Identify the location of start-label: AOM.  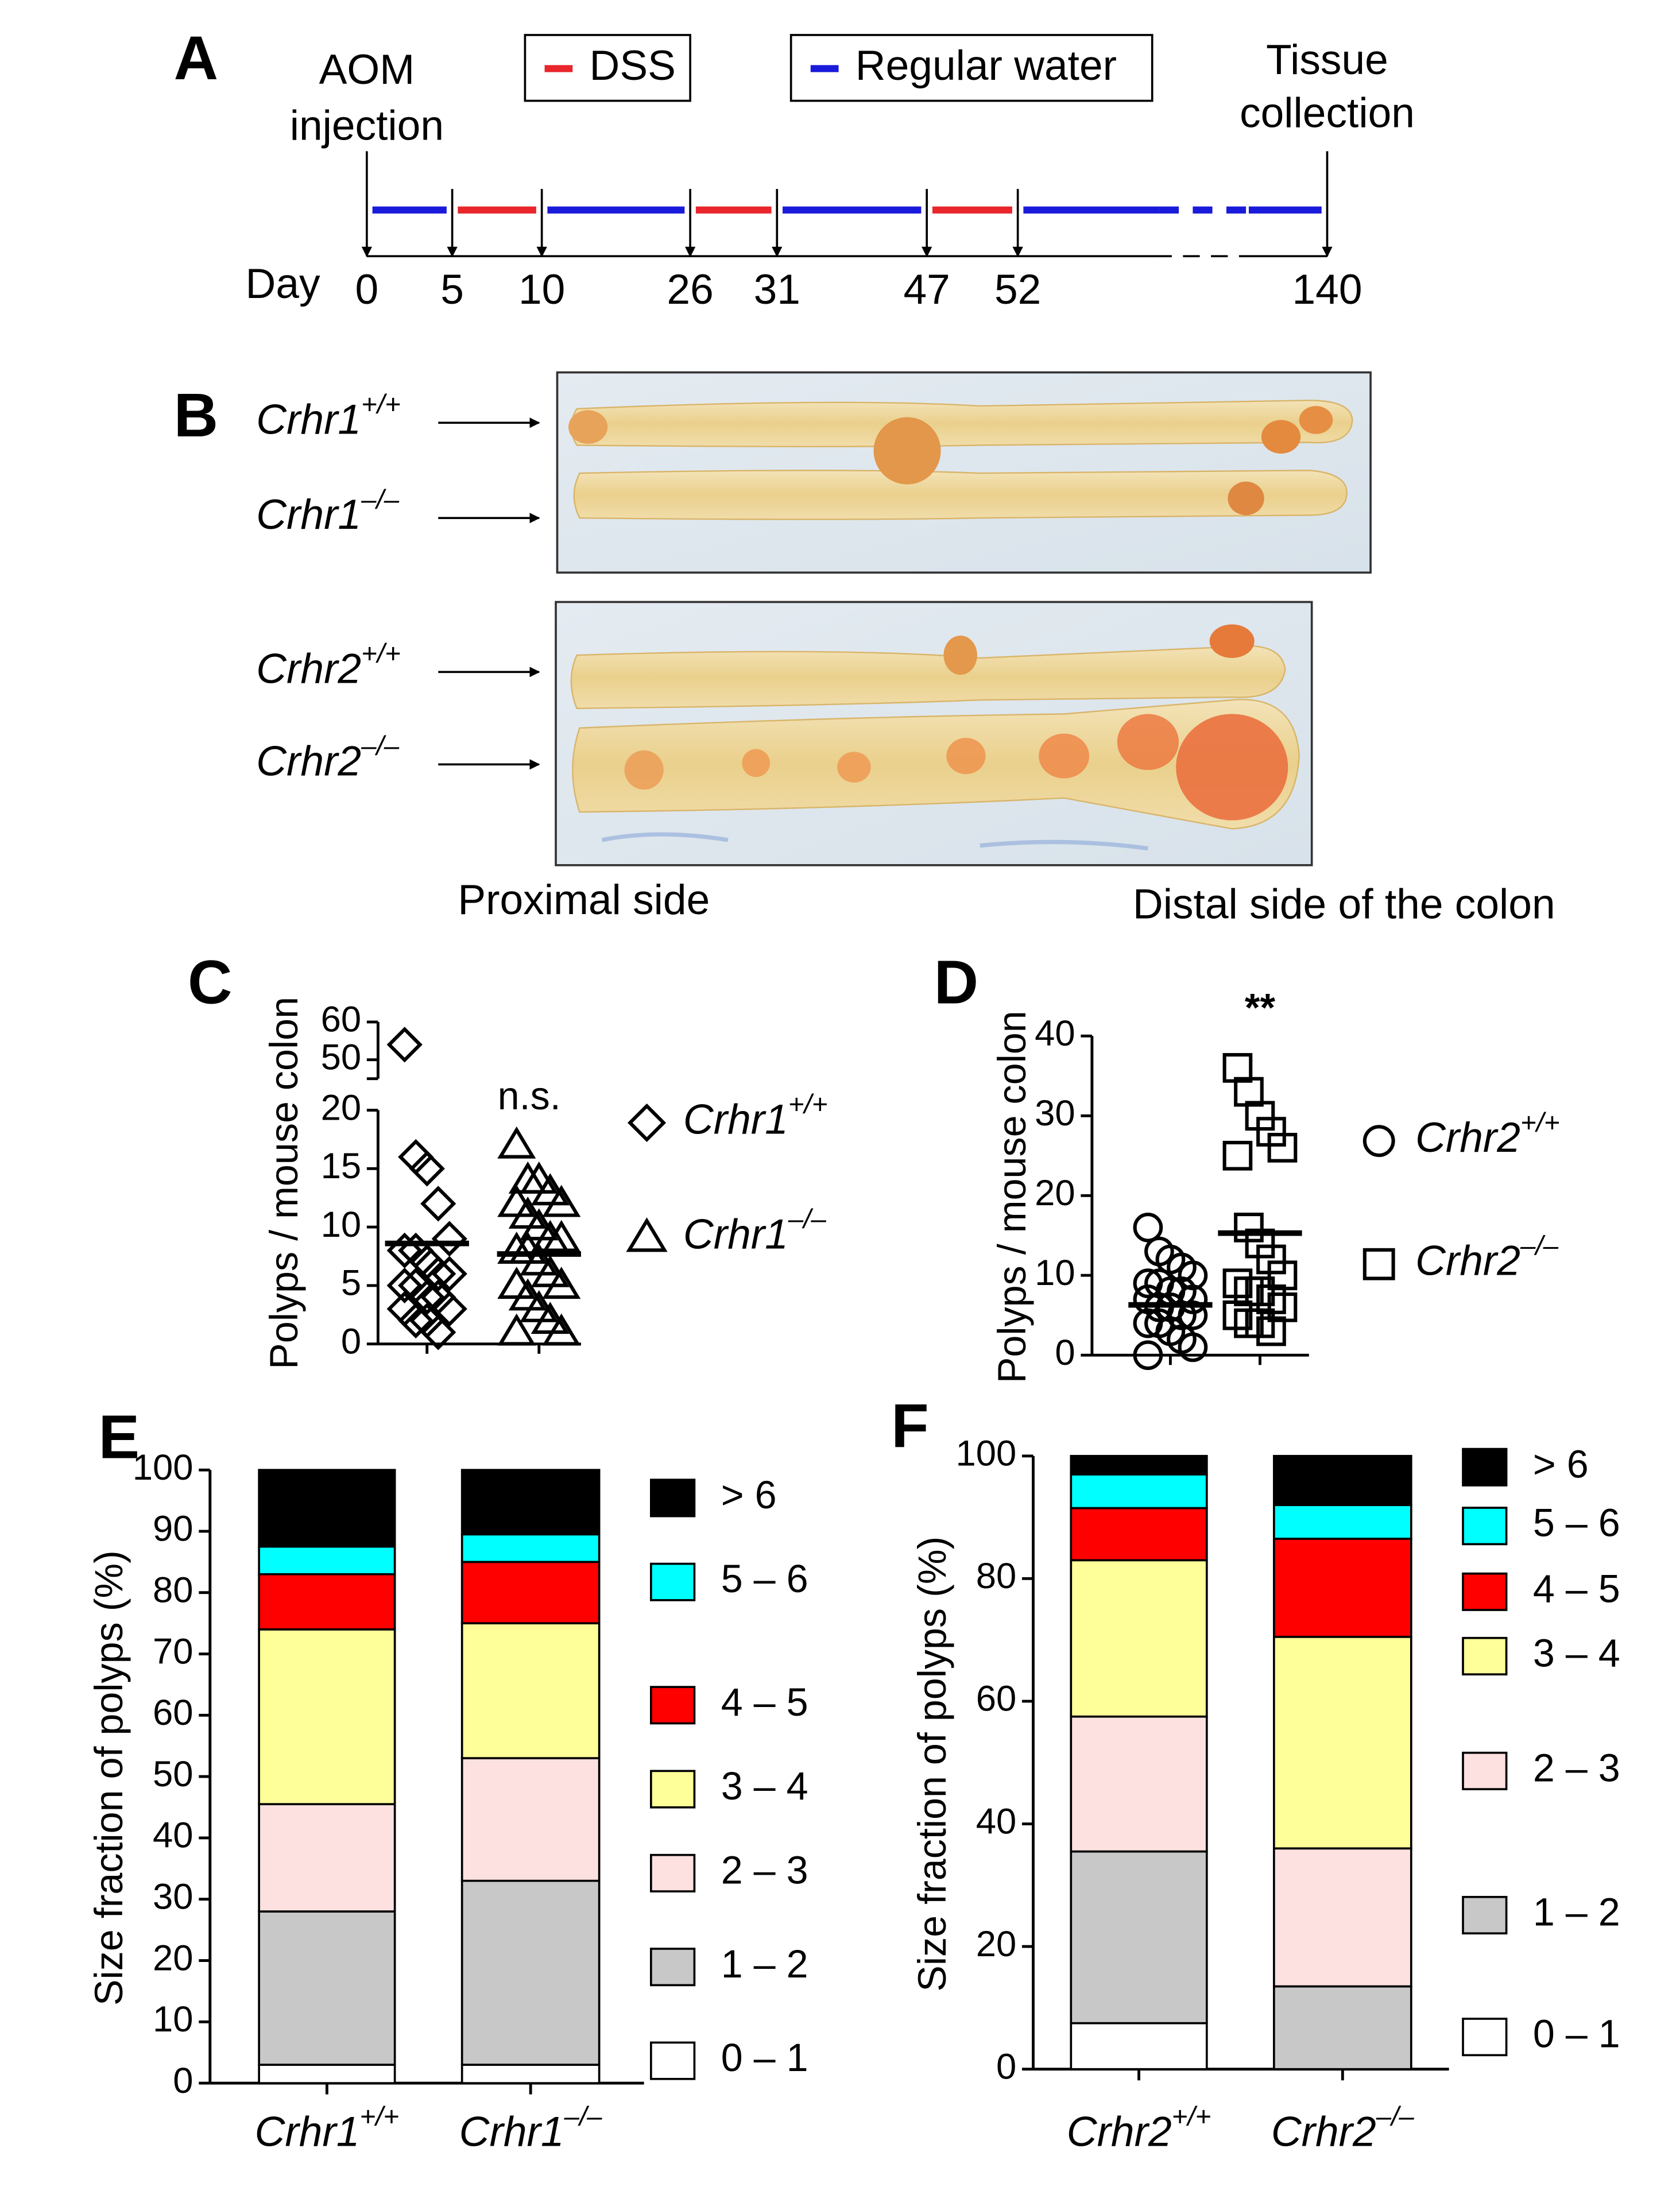
(367, 70).